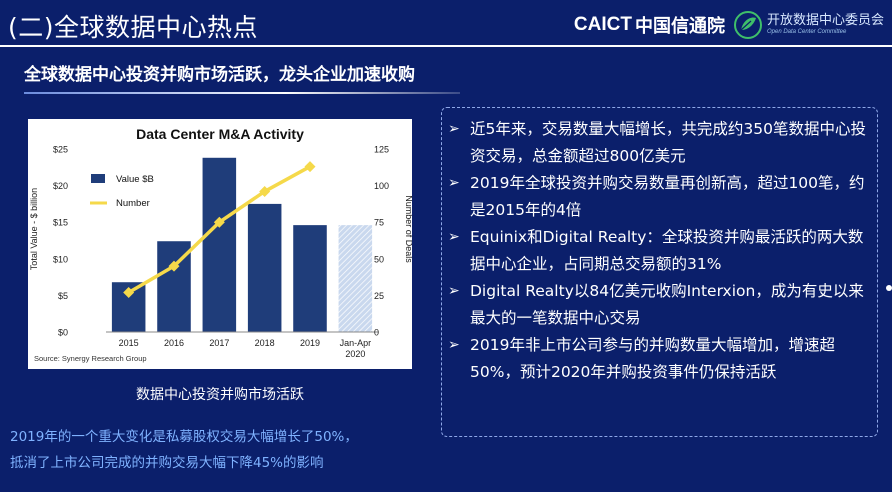  What do you see at coordinates (747, 25) in the screenshot?
I see `odcc-leaf-icon` at bounding box center [747, 25].